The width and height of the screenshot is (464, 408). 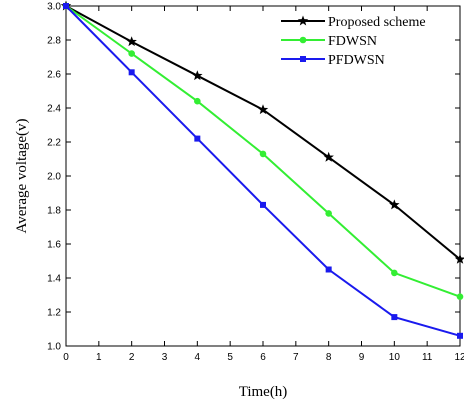 What do you see at coordinates (54, 211) in the screenshot?
I see `y-tick-label: 1.8` at bounding box center [54, 211].